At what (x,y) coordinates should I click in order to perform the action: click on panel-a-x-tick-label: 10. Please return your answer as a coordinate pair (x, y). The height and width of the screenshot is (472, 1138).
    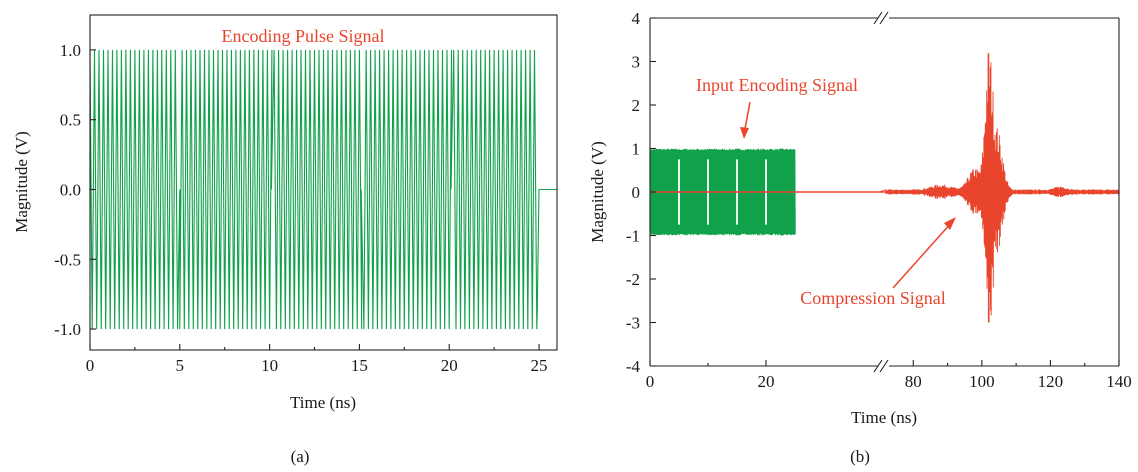
    Looking at the image, I should click on (269, 365).